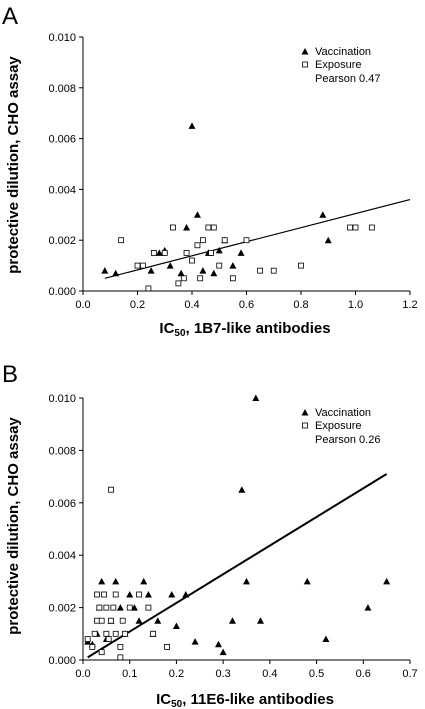 The image size is (425, 709). Describe the element at coordinates (62, 504) in the screenshot. I see `y-tick-label: 0.006` at that location.